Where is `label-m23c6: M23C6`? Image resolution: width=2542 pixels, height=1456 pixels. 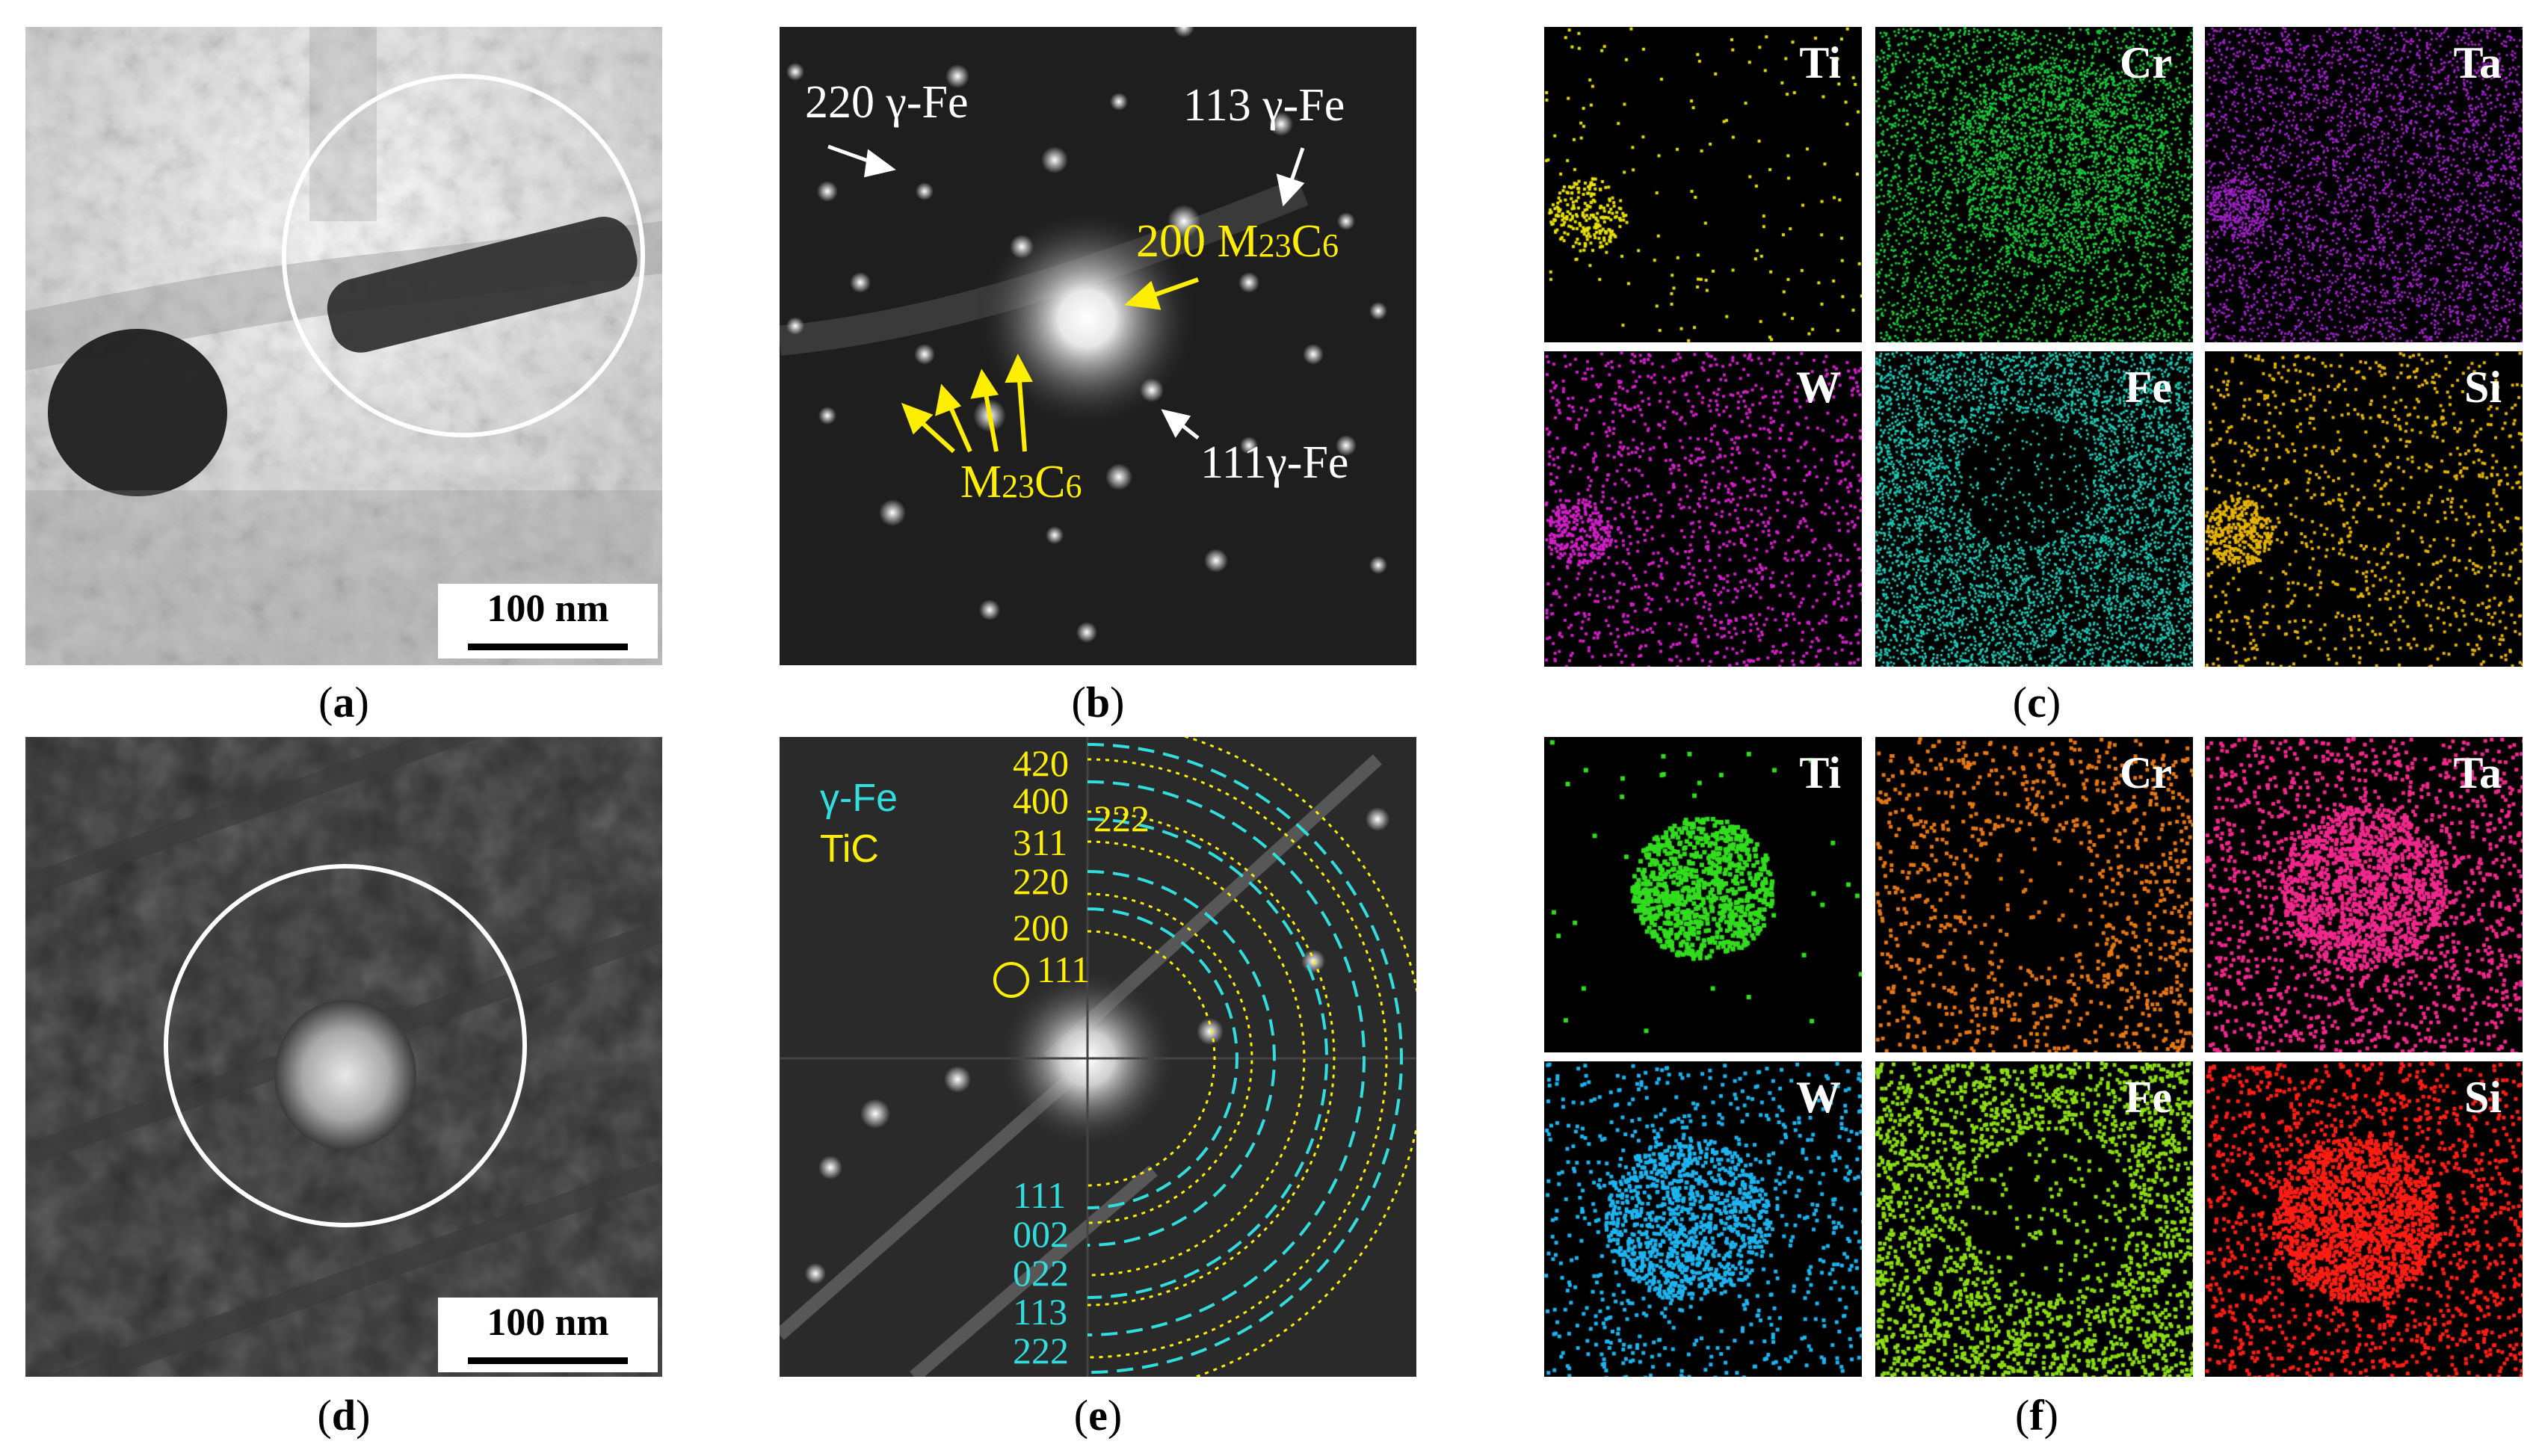
label-m23c6: M23C6 is located at coordinates (1021, 482).